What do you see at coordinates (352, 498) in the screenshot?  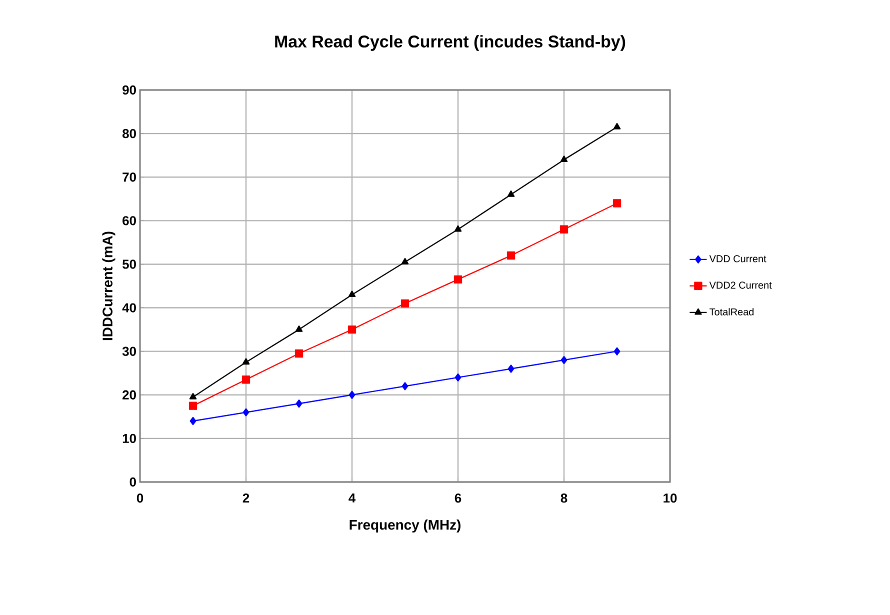 I see `x-tick-label: 4` at bounding box center [352, 498].